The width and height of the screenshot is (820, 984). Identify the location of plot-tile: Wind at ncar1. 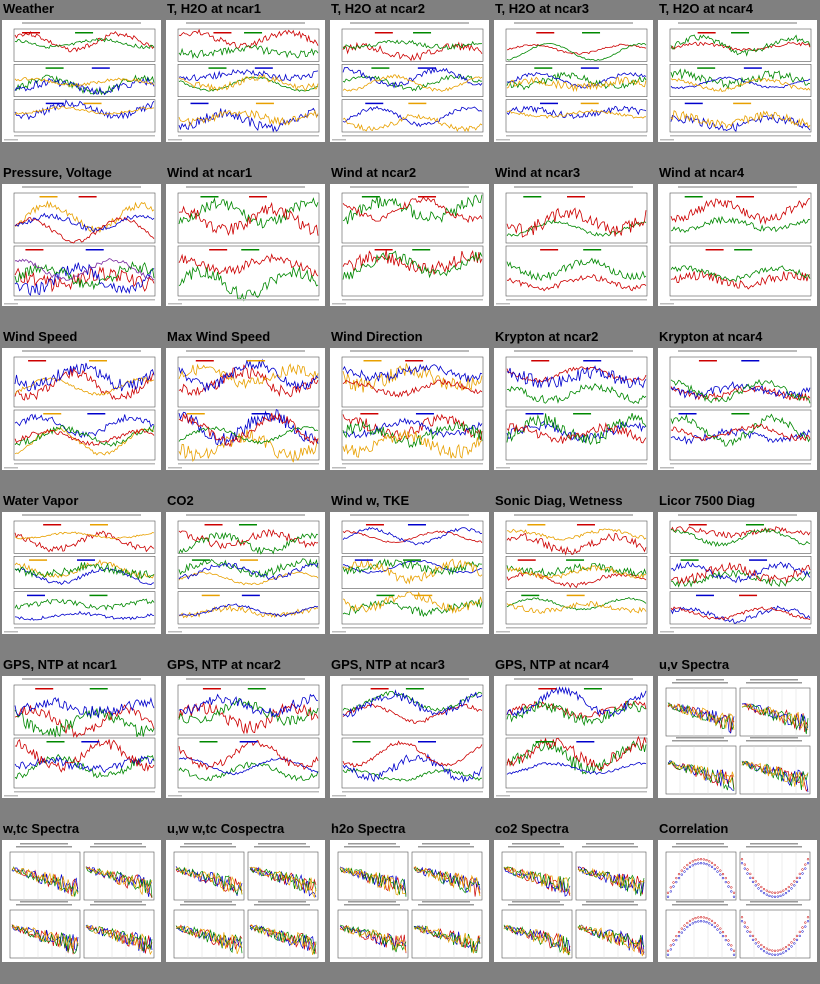
(246, 246).